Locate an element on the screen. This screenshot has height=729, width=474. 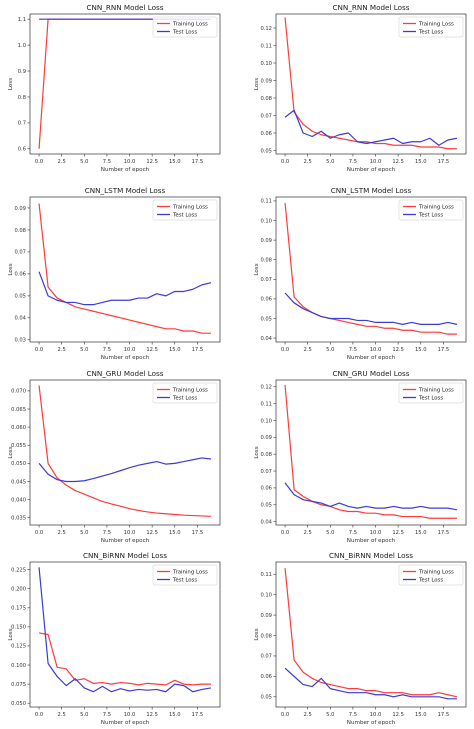
y-tick-label: 0.03 is located at coordinates (20, 341).